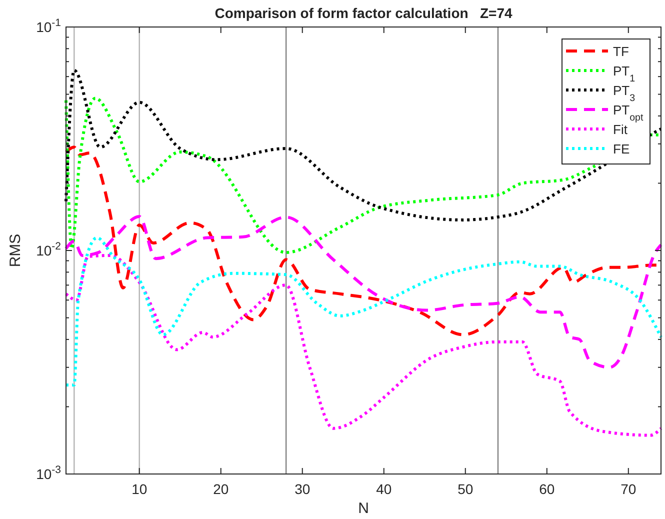 The width and height of the screenshot is (665, 519). Describe the element at coordinates (621, 149) in the screenshot. I see `legend-label: FE` at that location.